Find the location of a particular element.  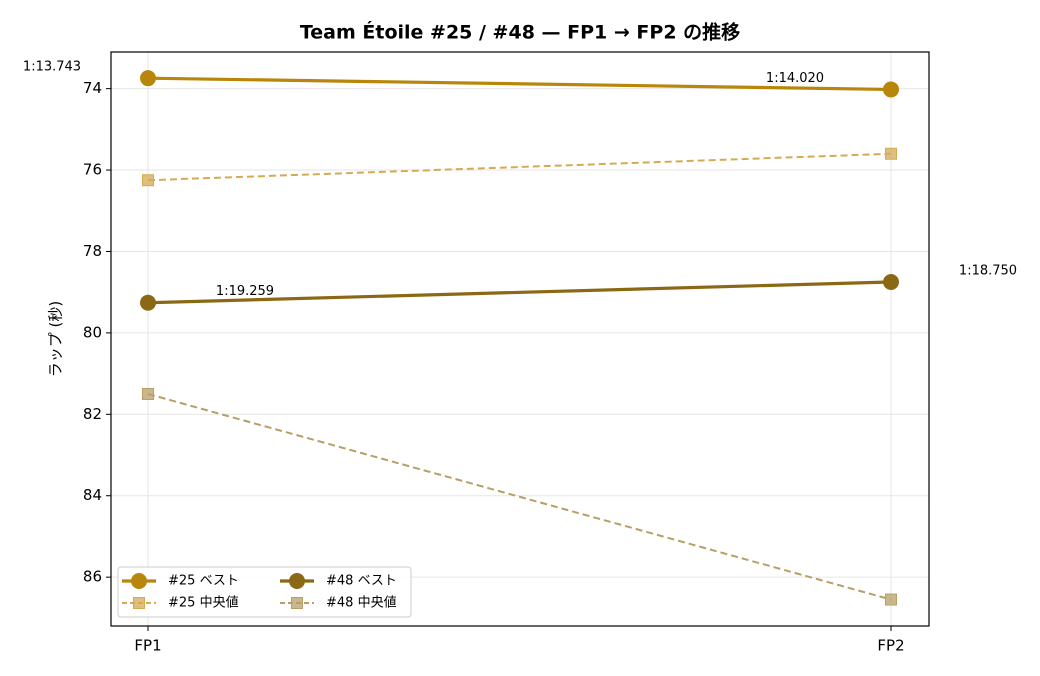

legend-label: #48 中央値 is located at coordinates (361, 603).